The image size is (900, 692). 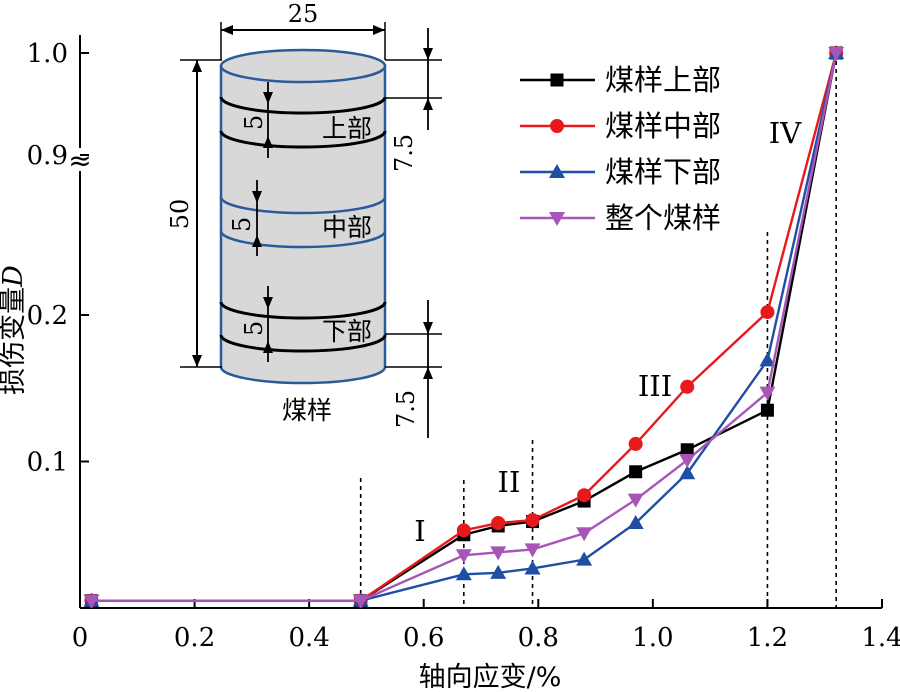 I want to click on x-tick-label: 0.2, so click(x=194, y=638).